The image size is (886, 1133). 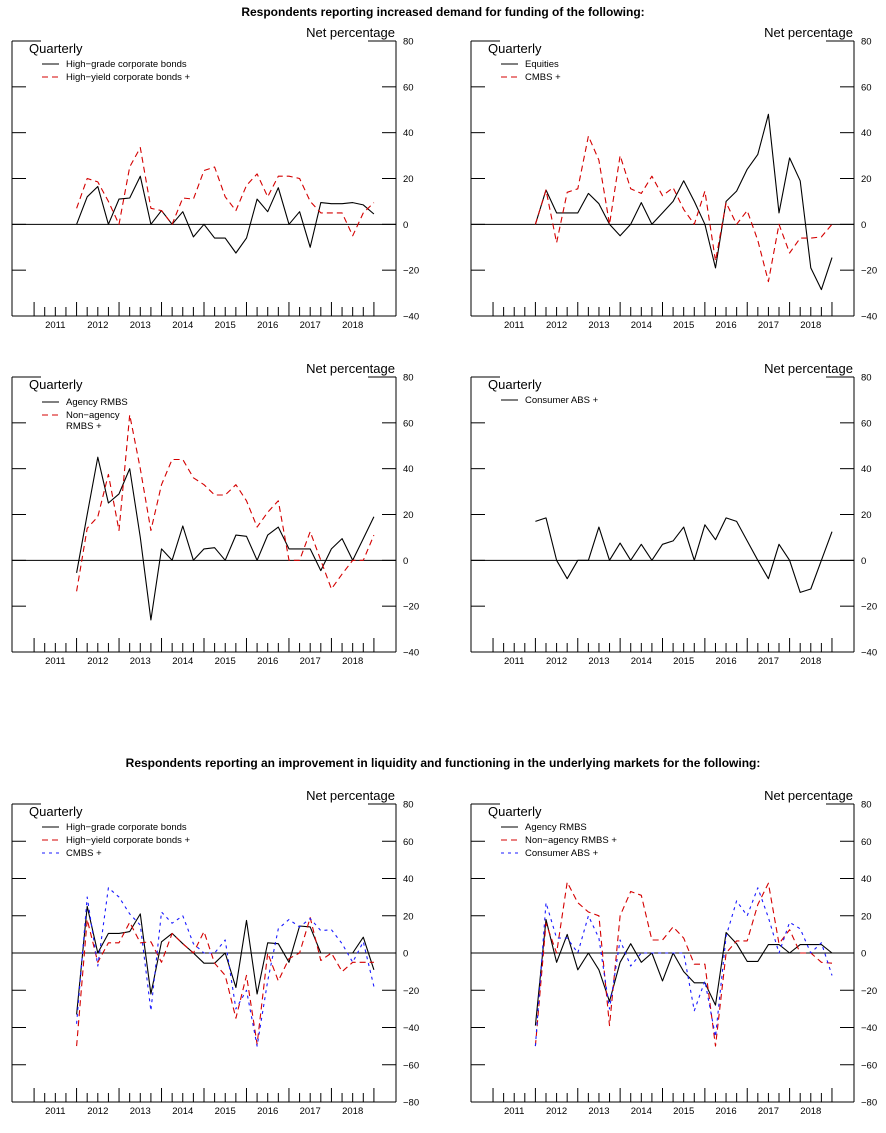 What do you see at coordinates (84, 426) in the screenshot?
I see `legend-label-line2: RMBS +` at bounding box center [84, 426].